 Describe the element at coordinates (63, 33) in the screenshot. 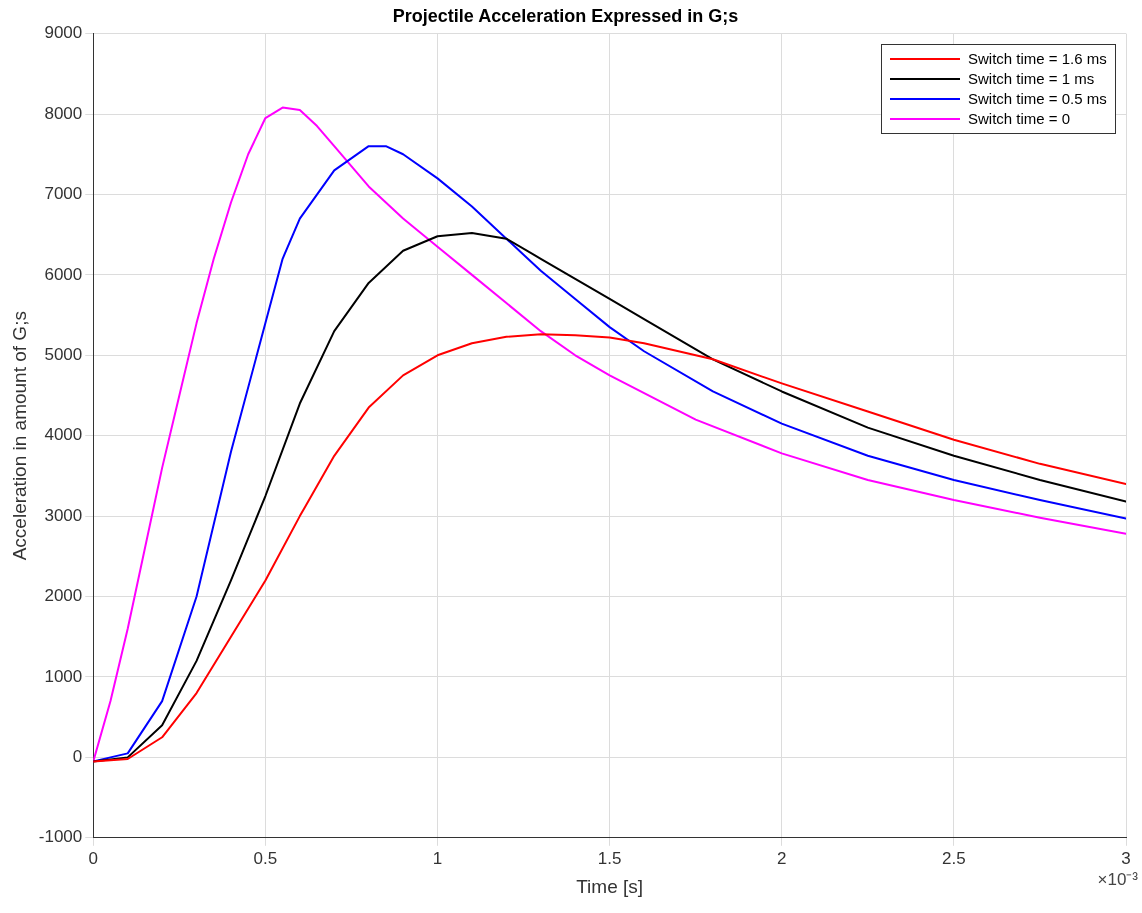

I see `y-tick-label: 9000` at that location.